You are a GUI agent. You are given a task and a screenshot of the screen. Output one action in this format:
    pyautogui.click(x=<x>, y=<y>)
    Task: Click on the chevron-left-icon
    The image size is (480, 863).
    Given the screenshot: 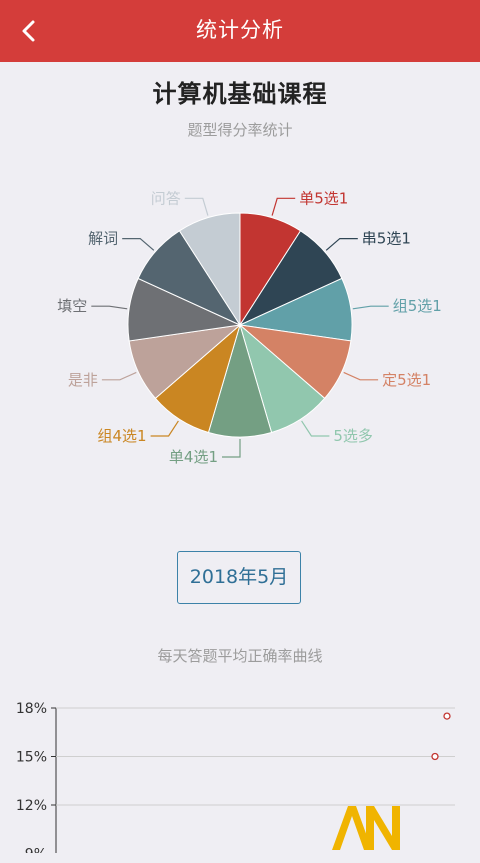 What is the action you would take?
    pyautogui.click(x=28, y=31)
    